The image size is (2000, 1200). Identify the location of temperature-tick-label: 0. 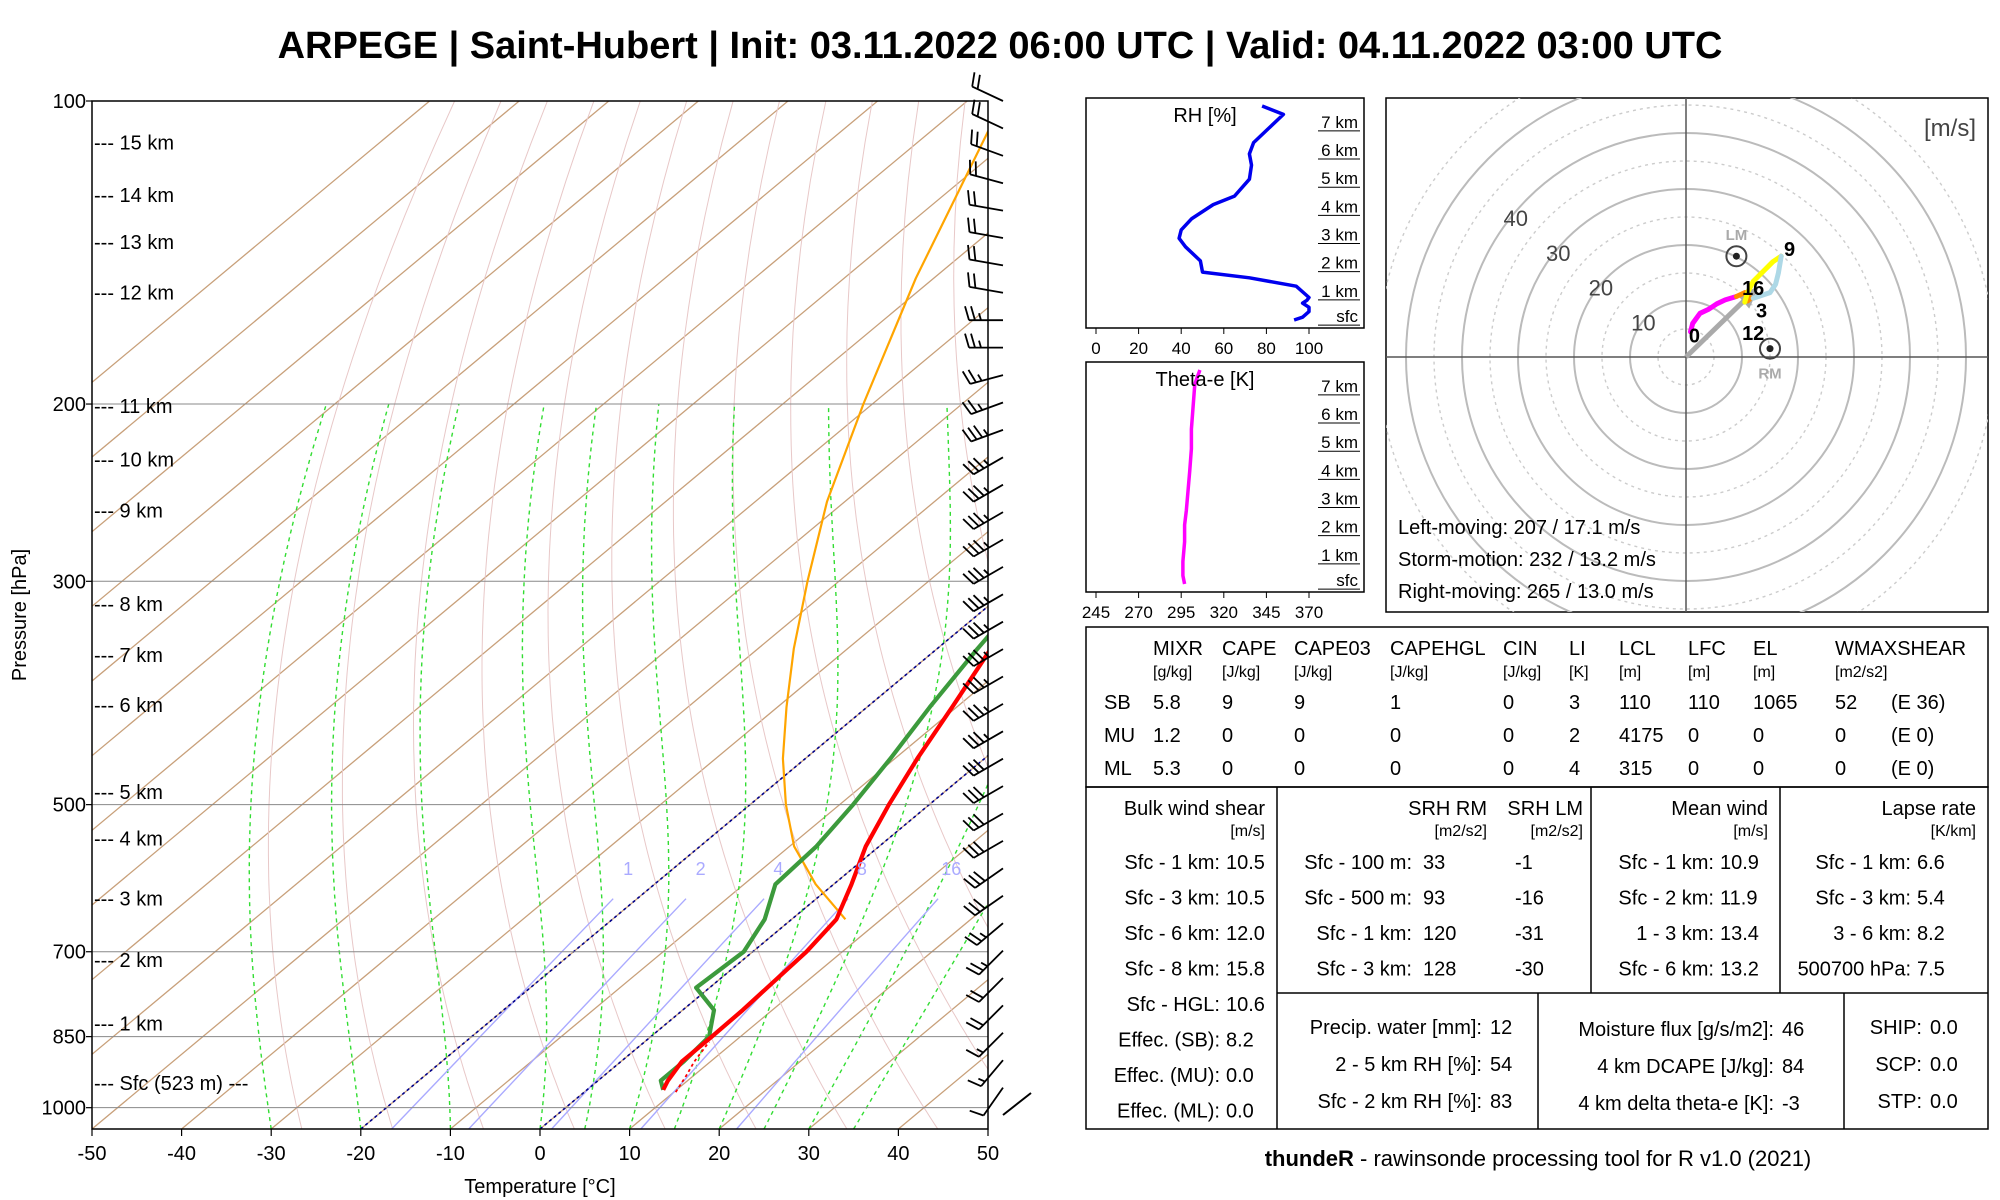
(539, 1154).